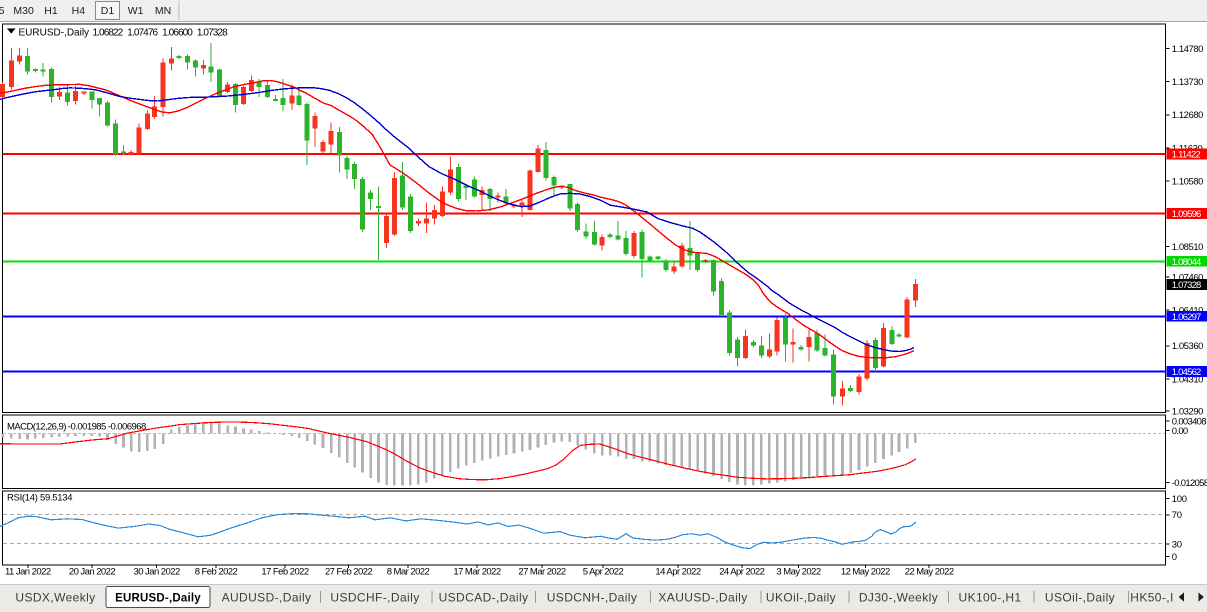 The width and height of the screenshot is (1207, 612). Describe the element at coordinates (1186, 317) in the screenshot. I see `svg-text: 1.06297` at that location.